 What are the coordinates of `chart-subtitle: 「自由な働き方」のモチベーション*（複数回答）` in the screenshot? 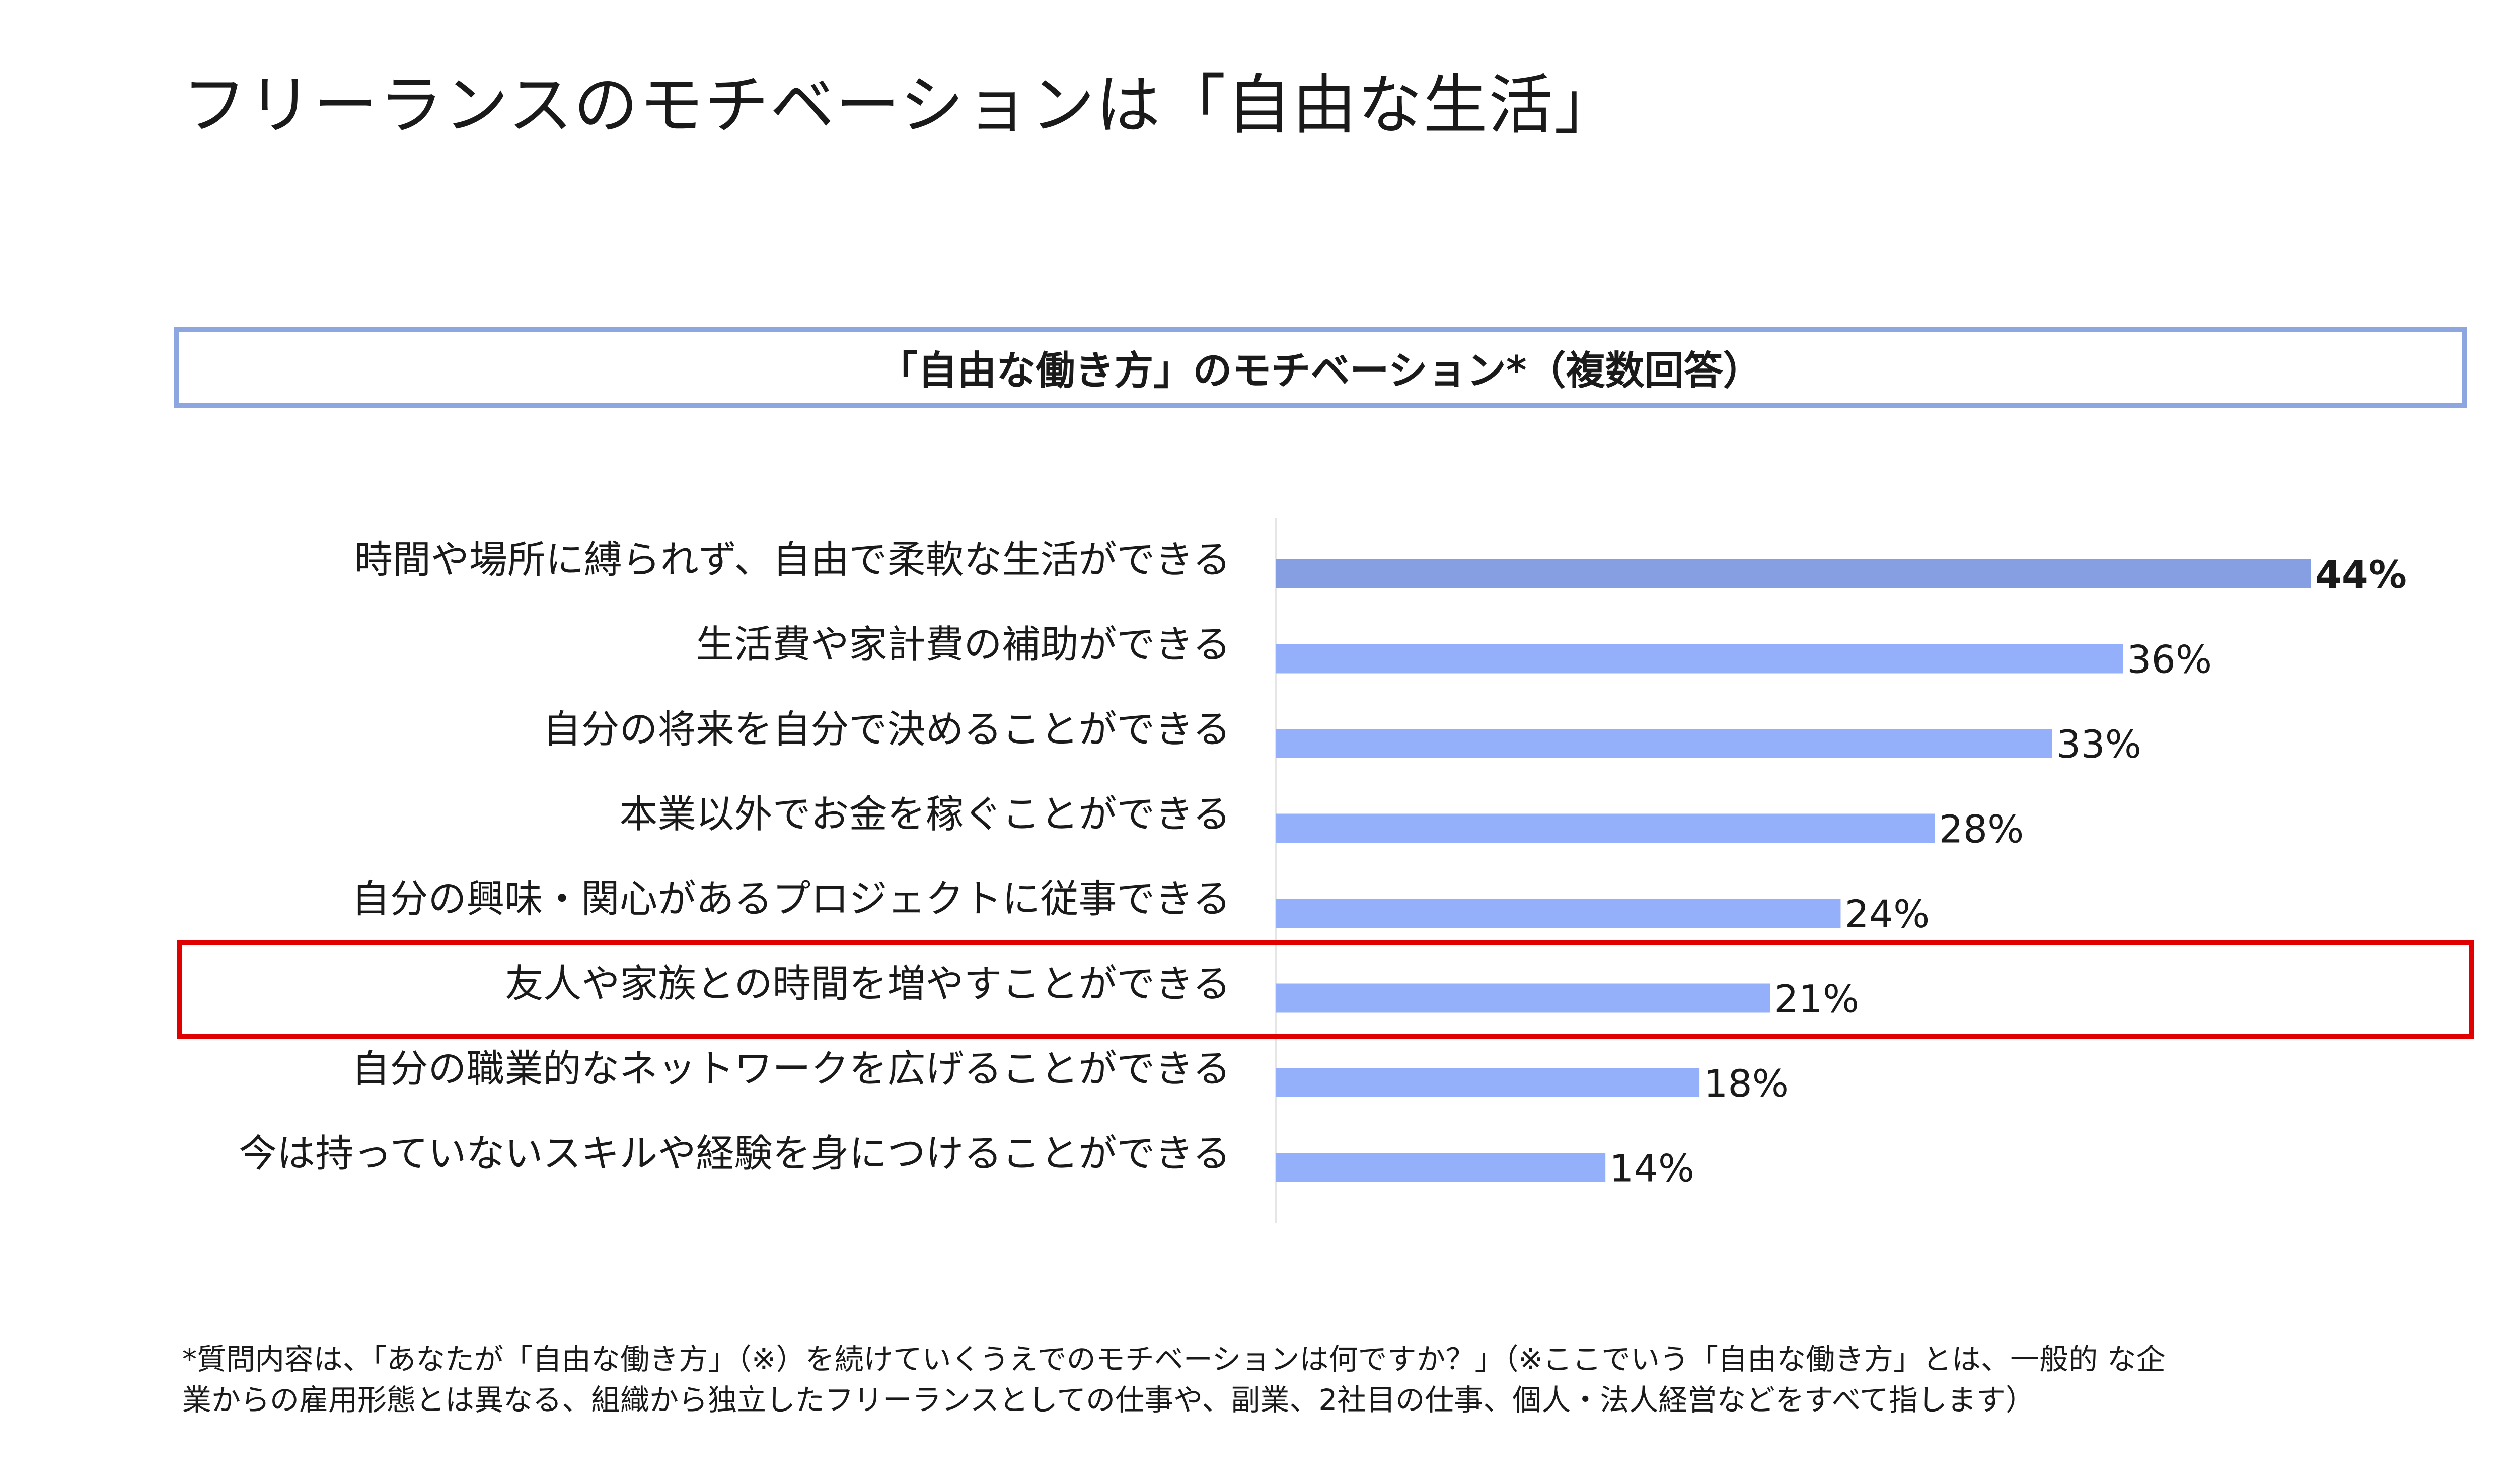 It's located at (1320, 371).